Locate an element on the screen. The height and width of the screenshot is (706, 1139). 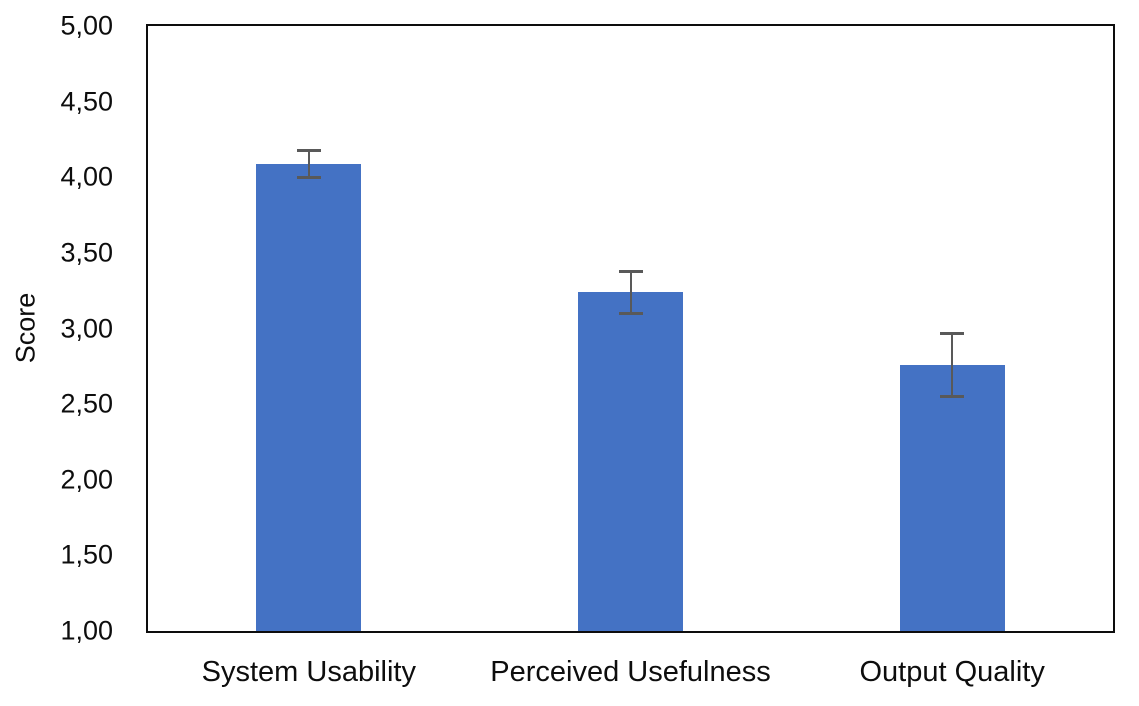
y-tick-label: 2,50 is located at coordinates (86, 403).